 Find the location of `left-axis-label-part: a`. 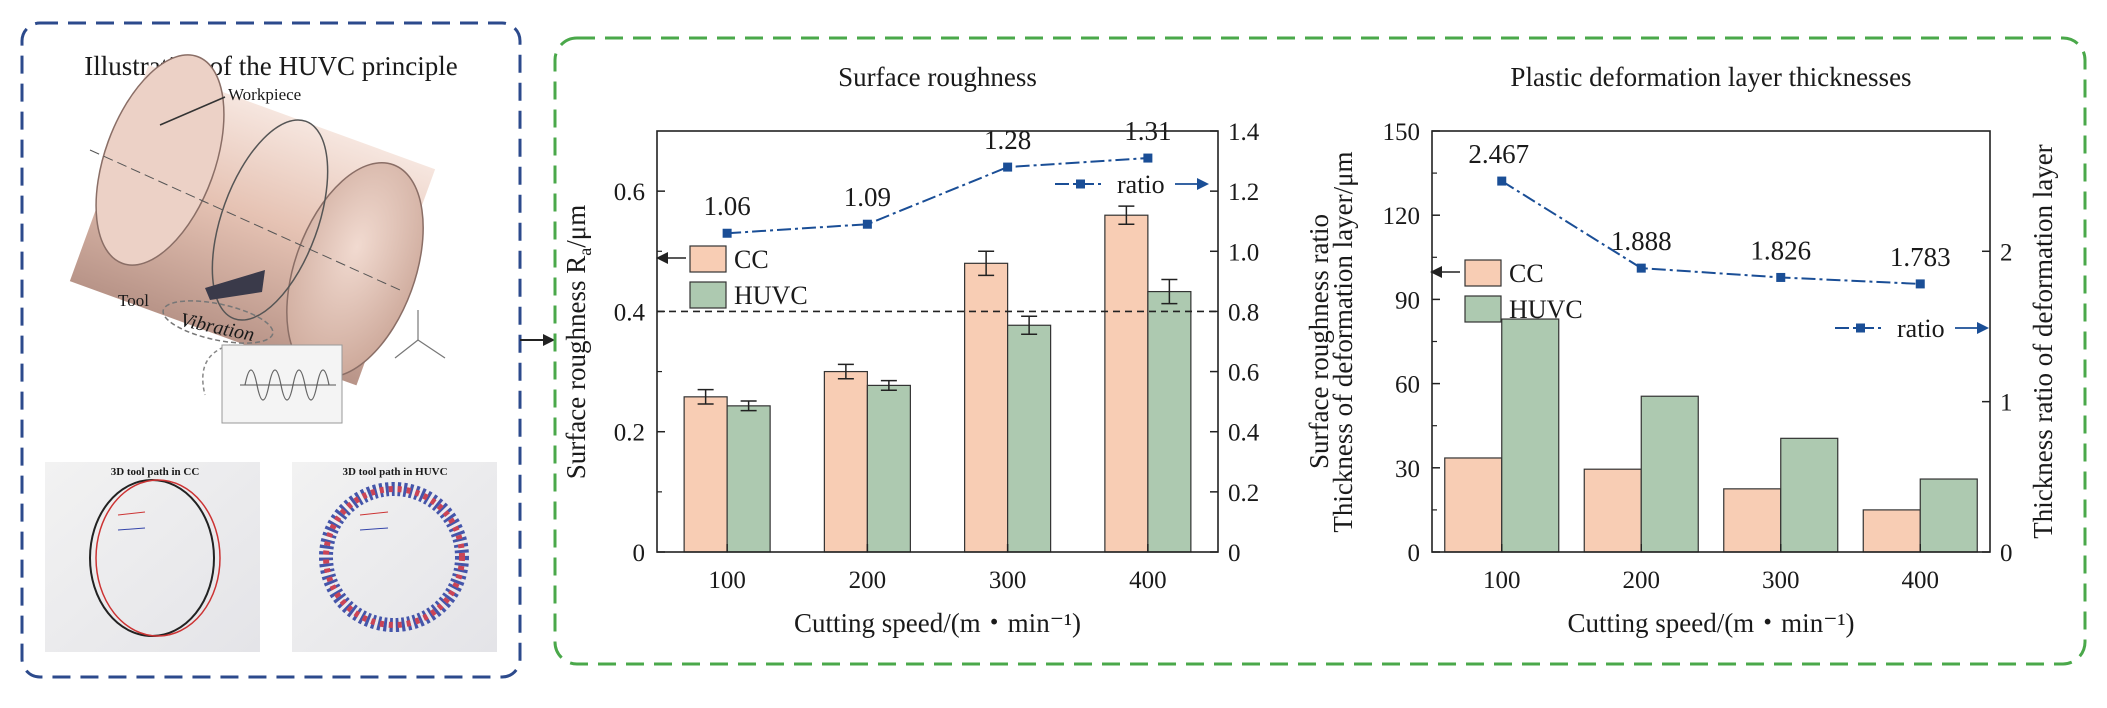

left-axis-label-part: a is located at coordinates (585, 252).